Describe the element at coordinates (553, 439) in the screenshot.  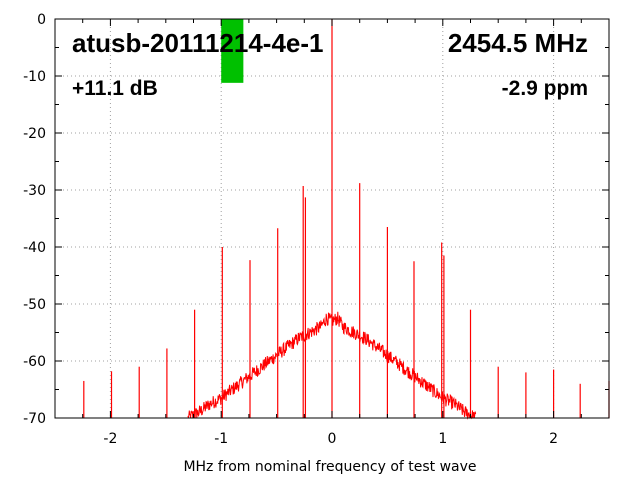
I see `x-tick-label: 2` at that location.